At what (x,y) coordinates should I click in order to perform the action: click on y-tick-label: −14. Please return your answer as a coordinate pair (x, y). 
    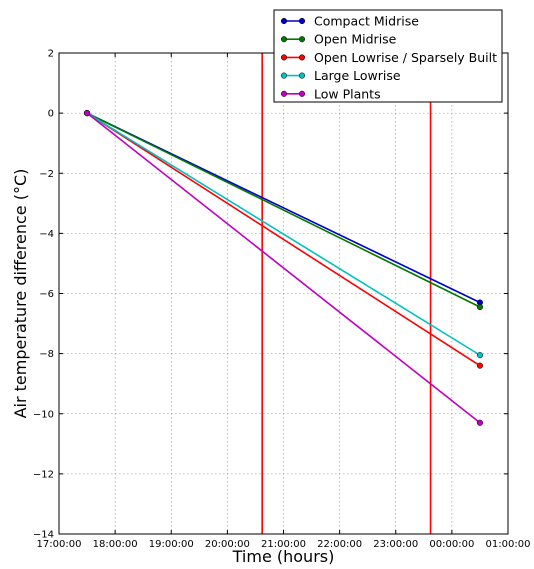
    Looking at the image, I should click on (43, 535).